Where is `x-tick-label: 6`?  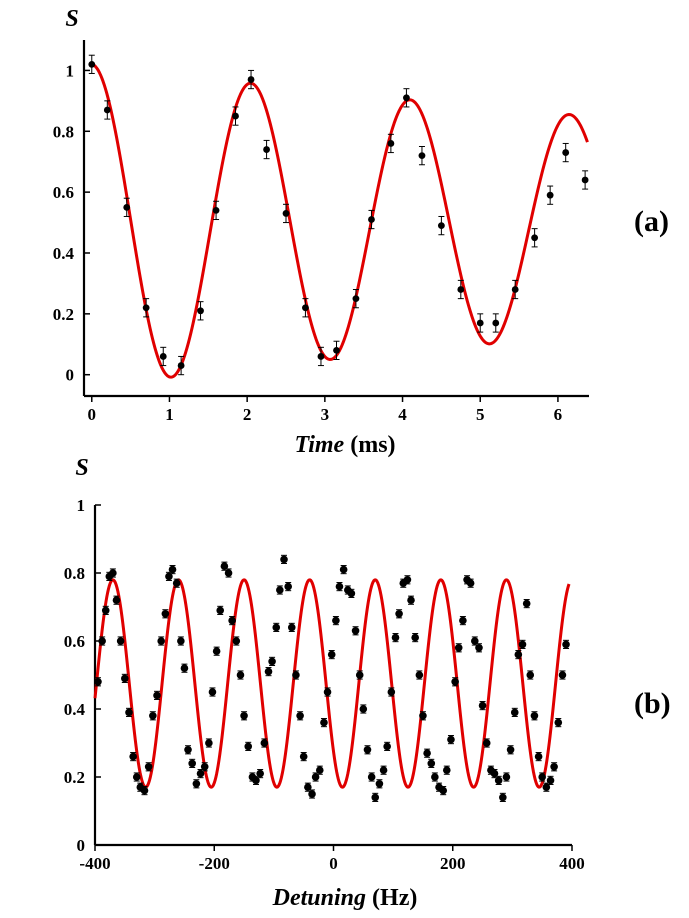
x-tick-label: 6 is located at coordinates (558, 414).